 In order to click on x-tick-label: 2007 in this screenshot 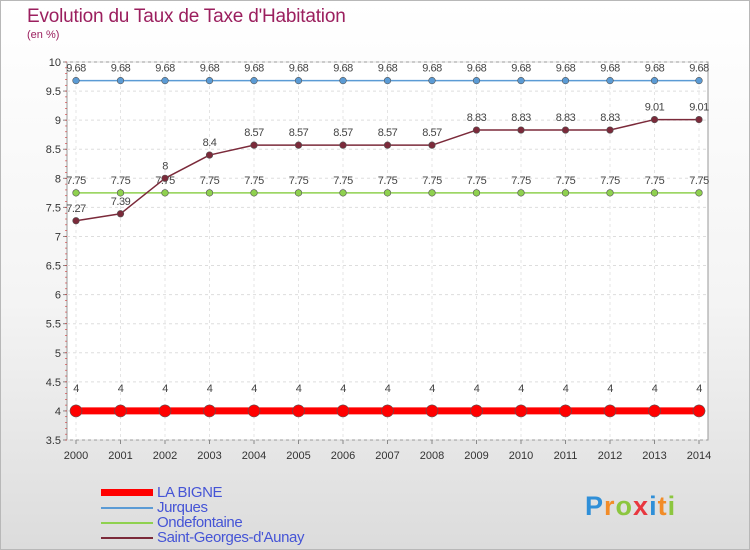, I will do `click(387, 456)`.